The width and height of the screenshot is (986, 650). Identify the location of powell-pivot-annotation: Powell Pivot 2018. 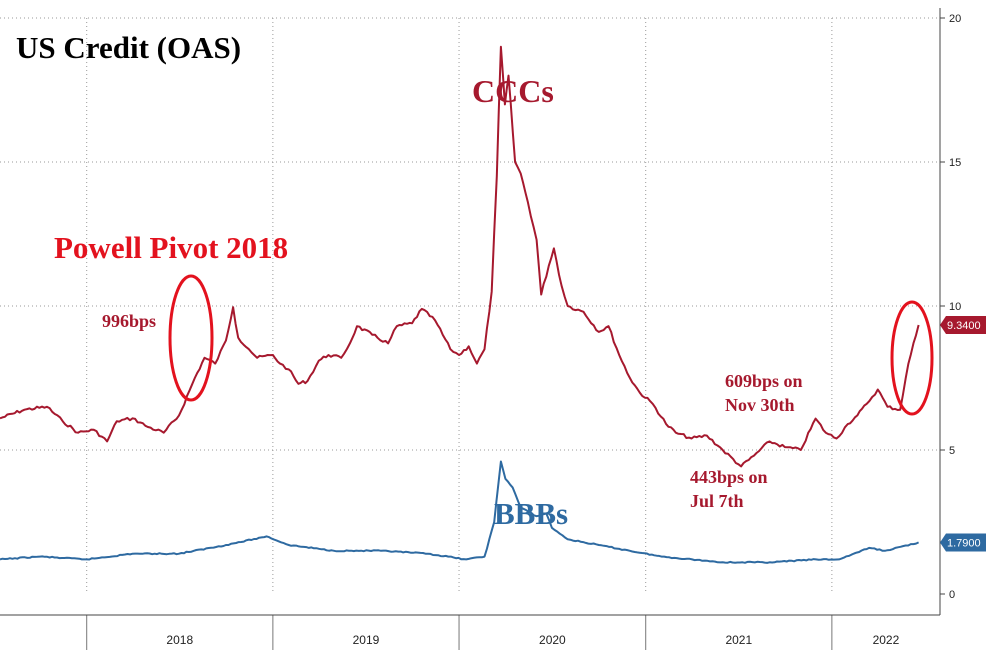
(171, 247).